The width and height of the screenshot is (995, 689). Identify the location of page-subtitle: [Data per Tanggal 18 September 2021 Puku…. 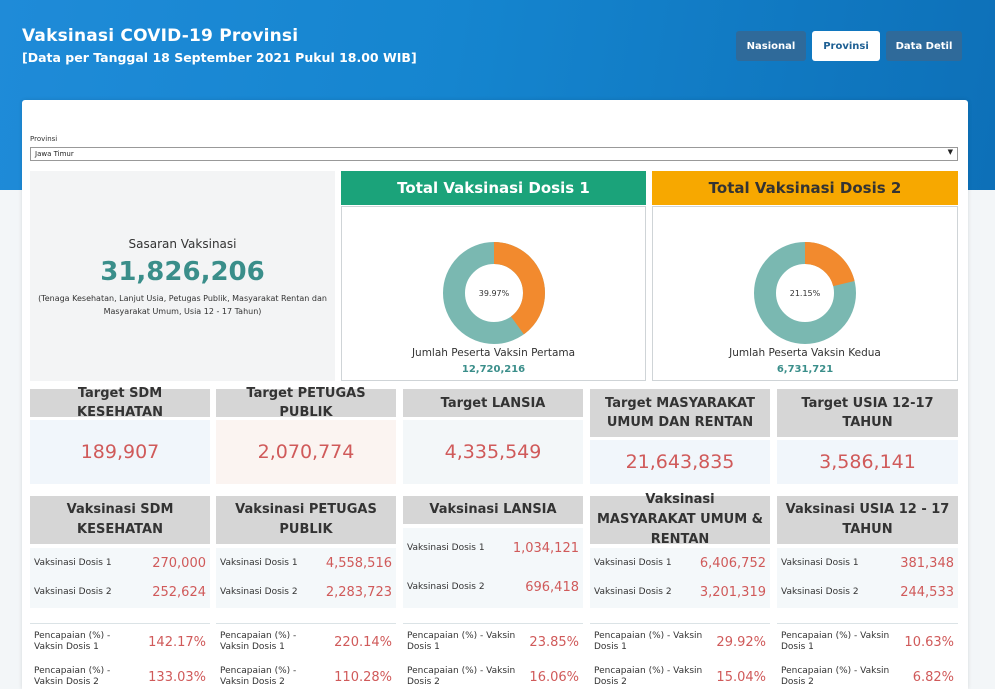
(219, 57).